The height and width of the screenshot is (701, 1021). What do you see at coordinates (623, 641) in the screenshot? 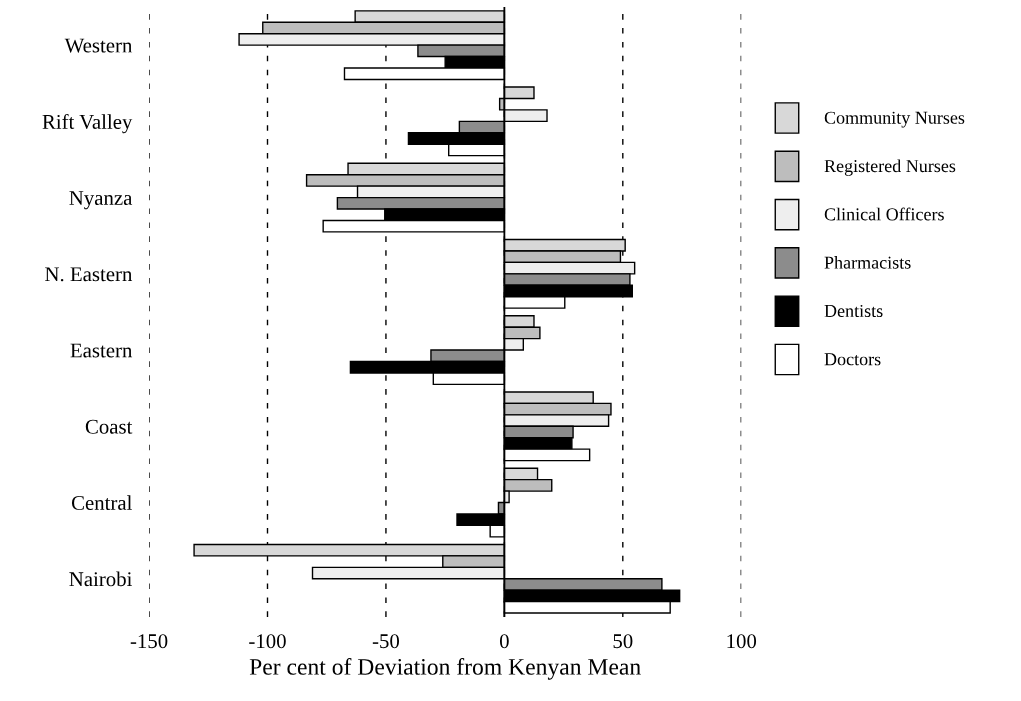
I see `x-tick-label: 50` at bounding box center [623, 641].